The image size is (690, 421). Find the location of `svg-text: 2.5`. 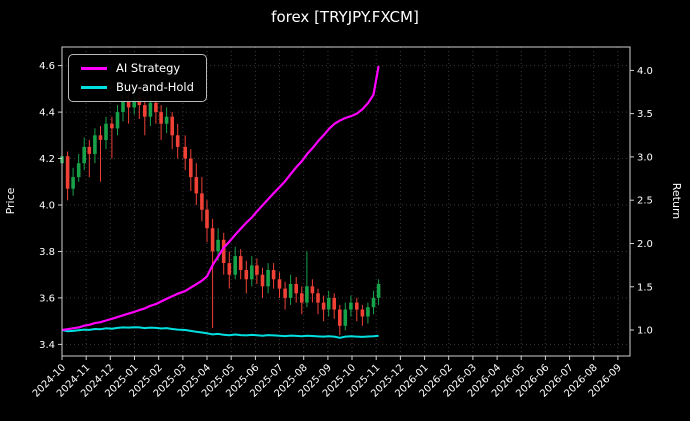

svg-text: 2.5 is located at coordinates (645, 201).